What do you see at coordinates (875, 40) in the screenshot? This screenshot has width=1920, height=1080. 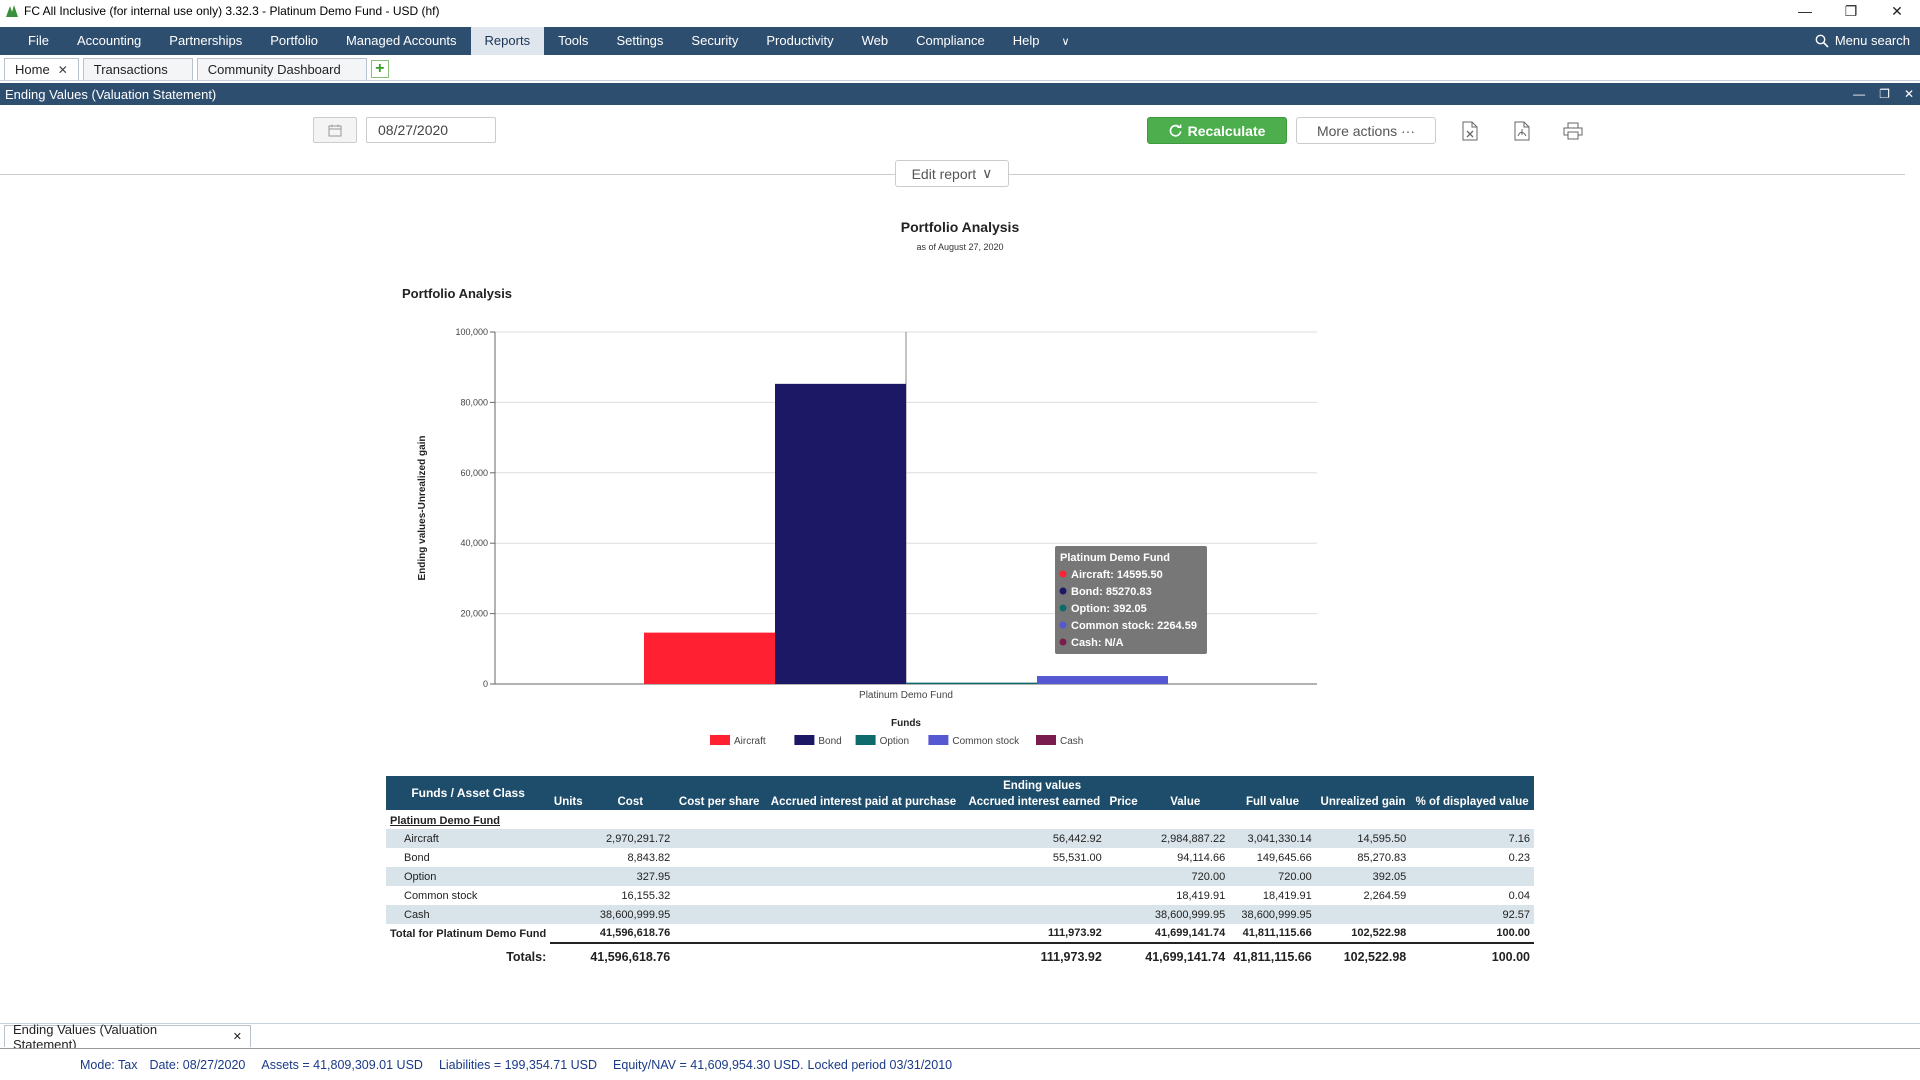 I see `menu-web: Web` at bounding box center [875, 40].